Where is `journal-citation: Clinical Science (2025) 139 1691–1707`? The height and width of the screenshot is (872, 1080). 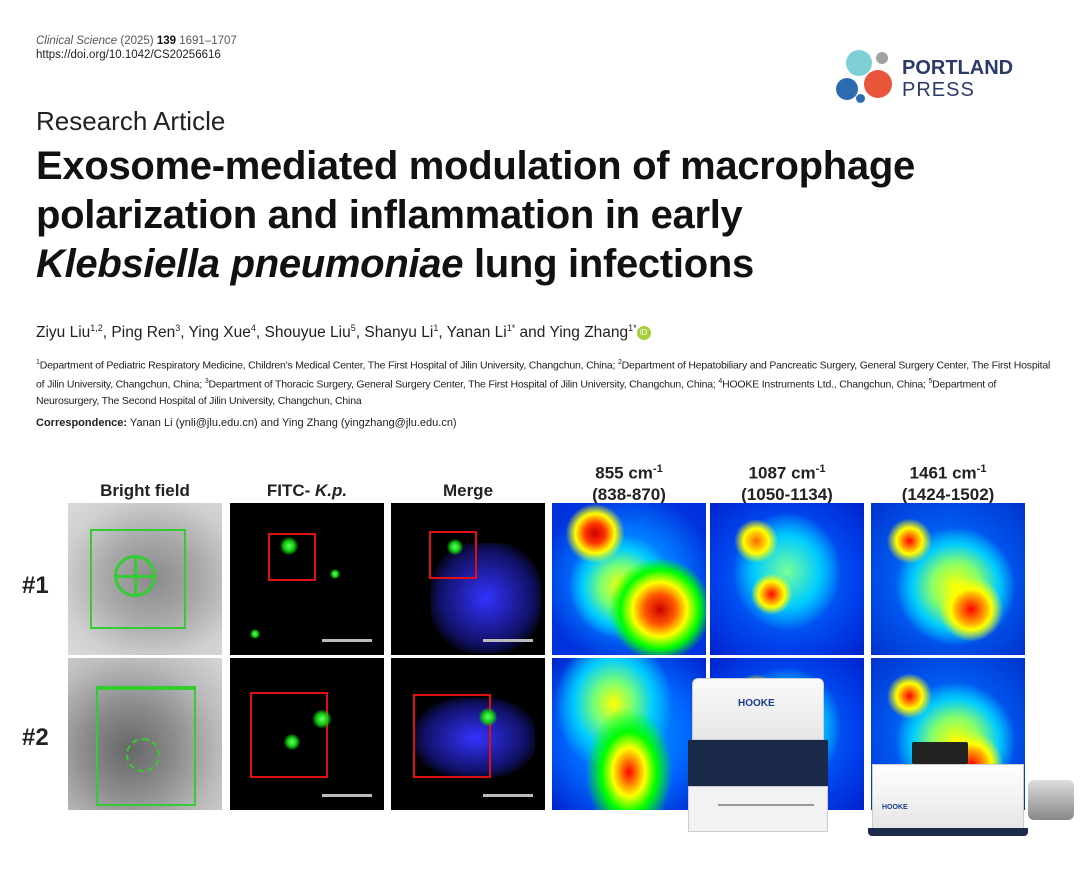
journal-citation: Clinical Science (2025) 139 1691–1707 is located at coordinates (136, 41).